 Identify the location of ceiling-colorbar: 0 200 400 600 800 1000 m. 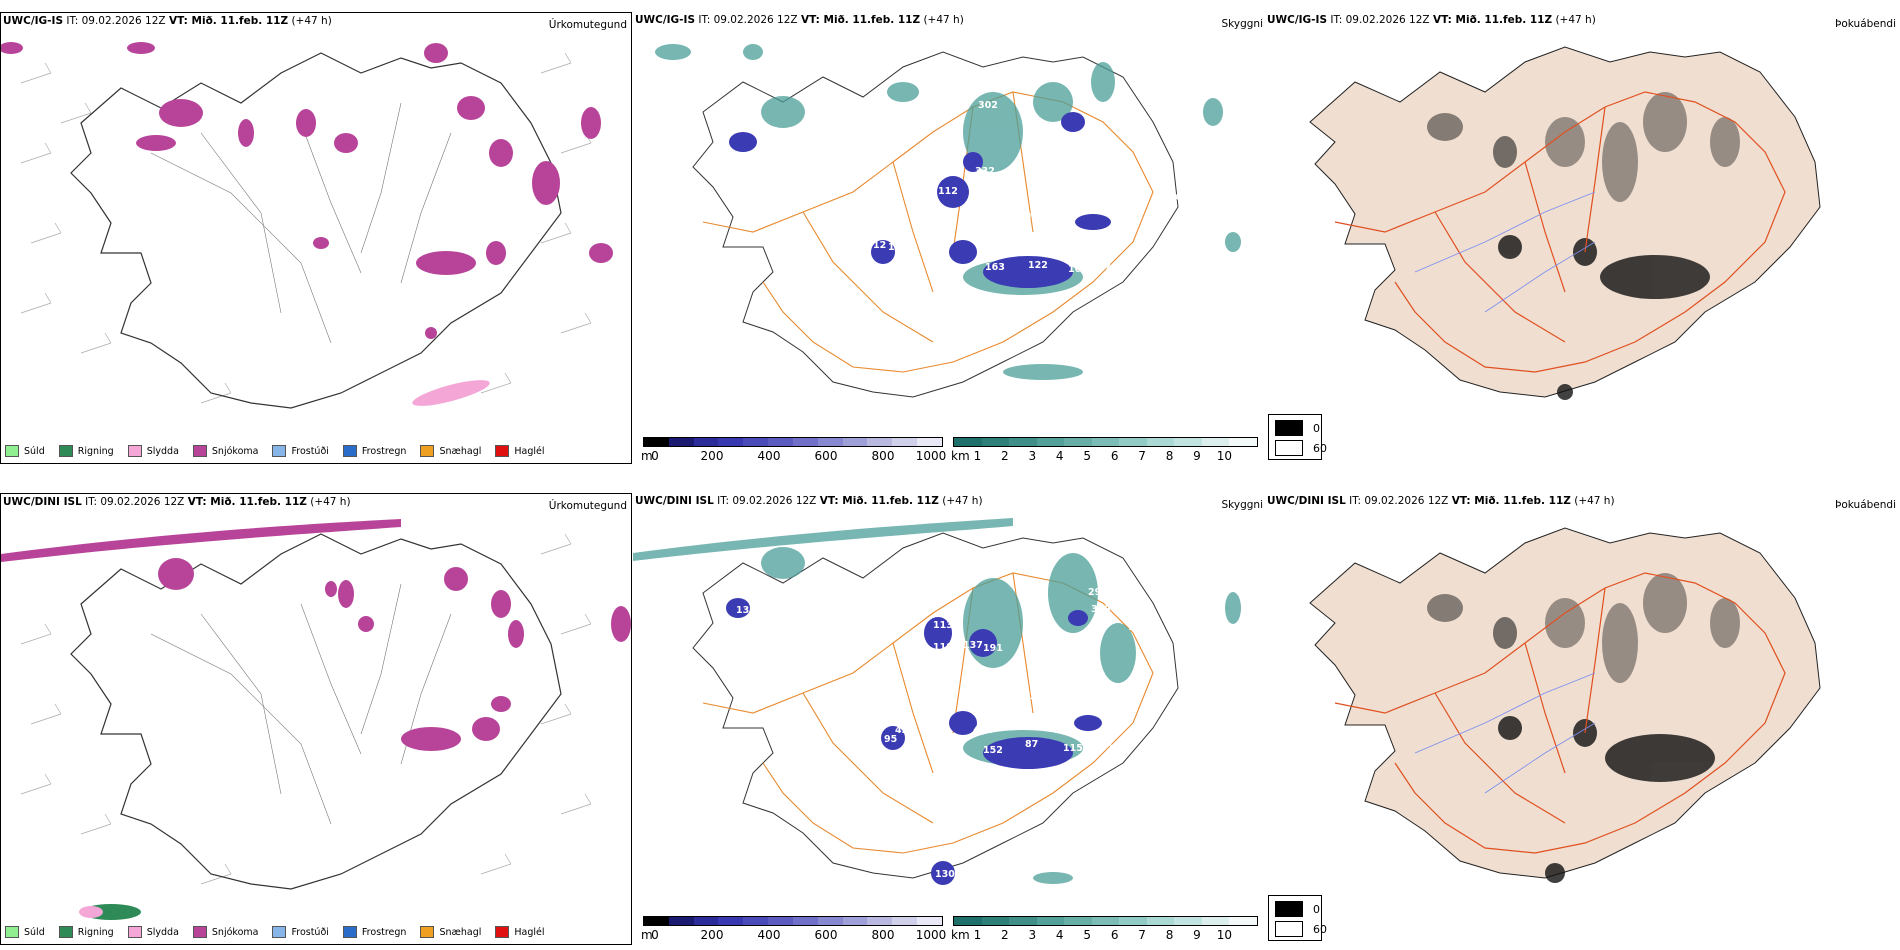
(793, 930).